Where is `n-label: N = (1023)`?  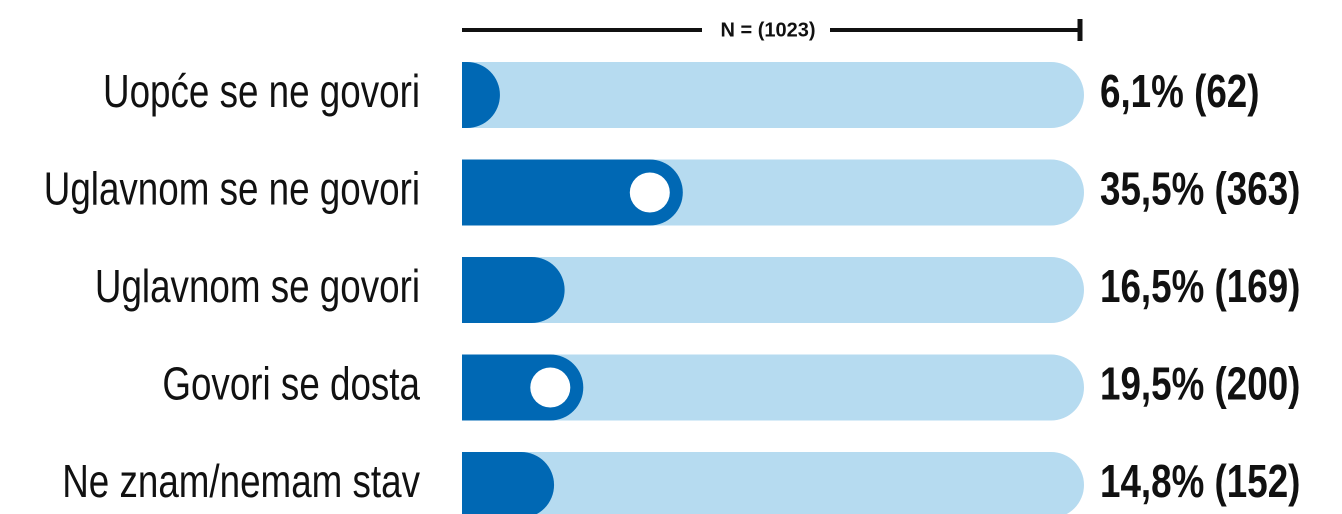 n-label: N = (1023) is located at coordinates (767, 30).